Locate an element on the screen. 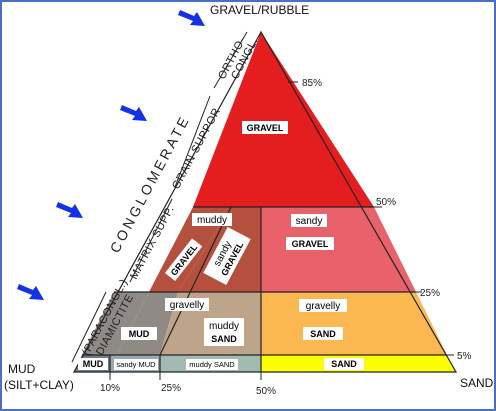 Image resolution: width=496 pixels, height=411 pixels. mud-corner-label: MUD is located at coordinates (22, 369).